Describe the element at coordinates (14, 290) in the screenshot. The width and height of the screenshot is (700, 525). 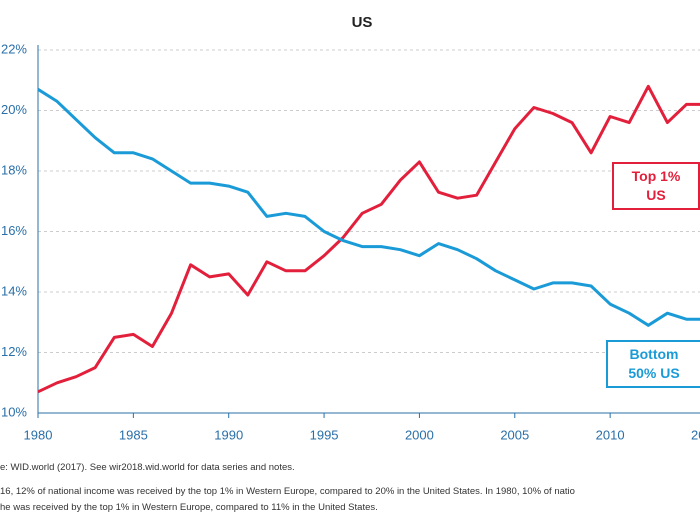
I see `y-tick-label: 14%` at that location.